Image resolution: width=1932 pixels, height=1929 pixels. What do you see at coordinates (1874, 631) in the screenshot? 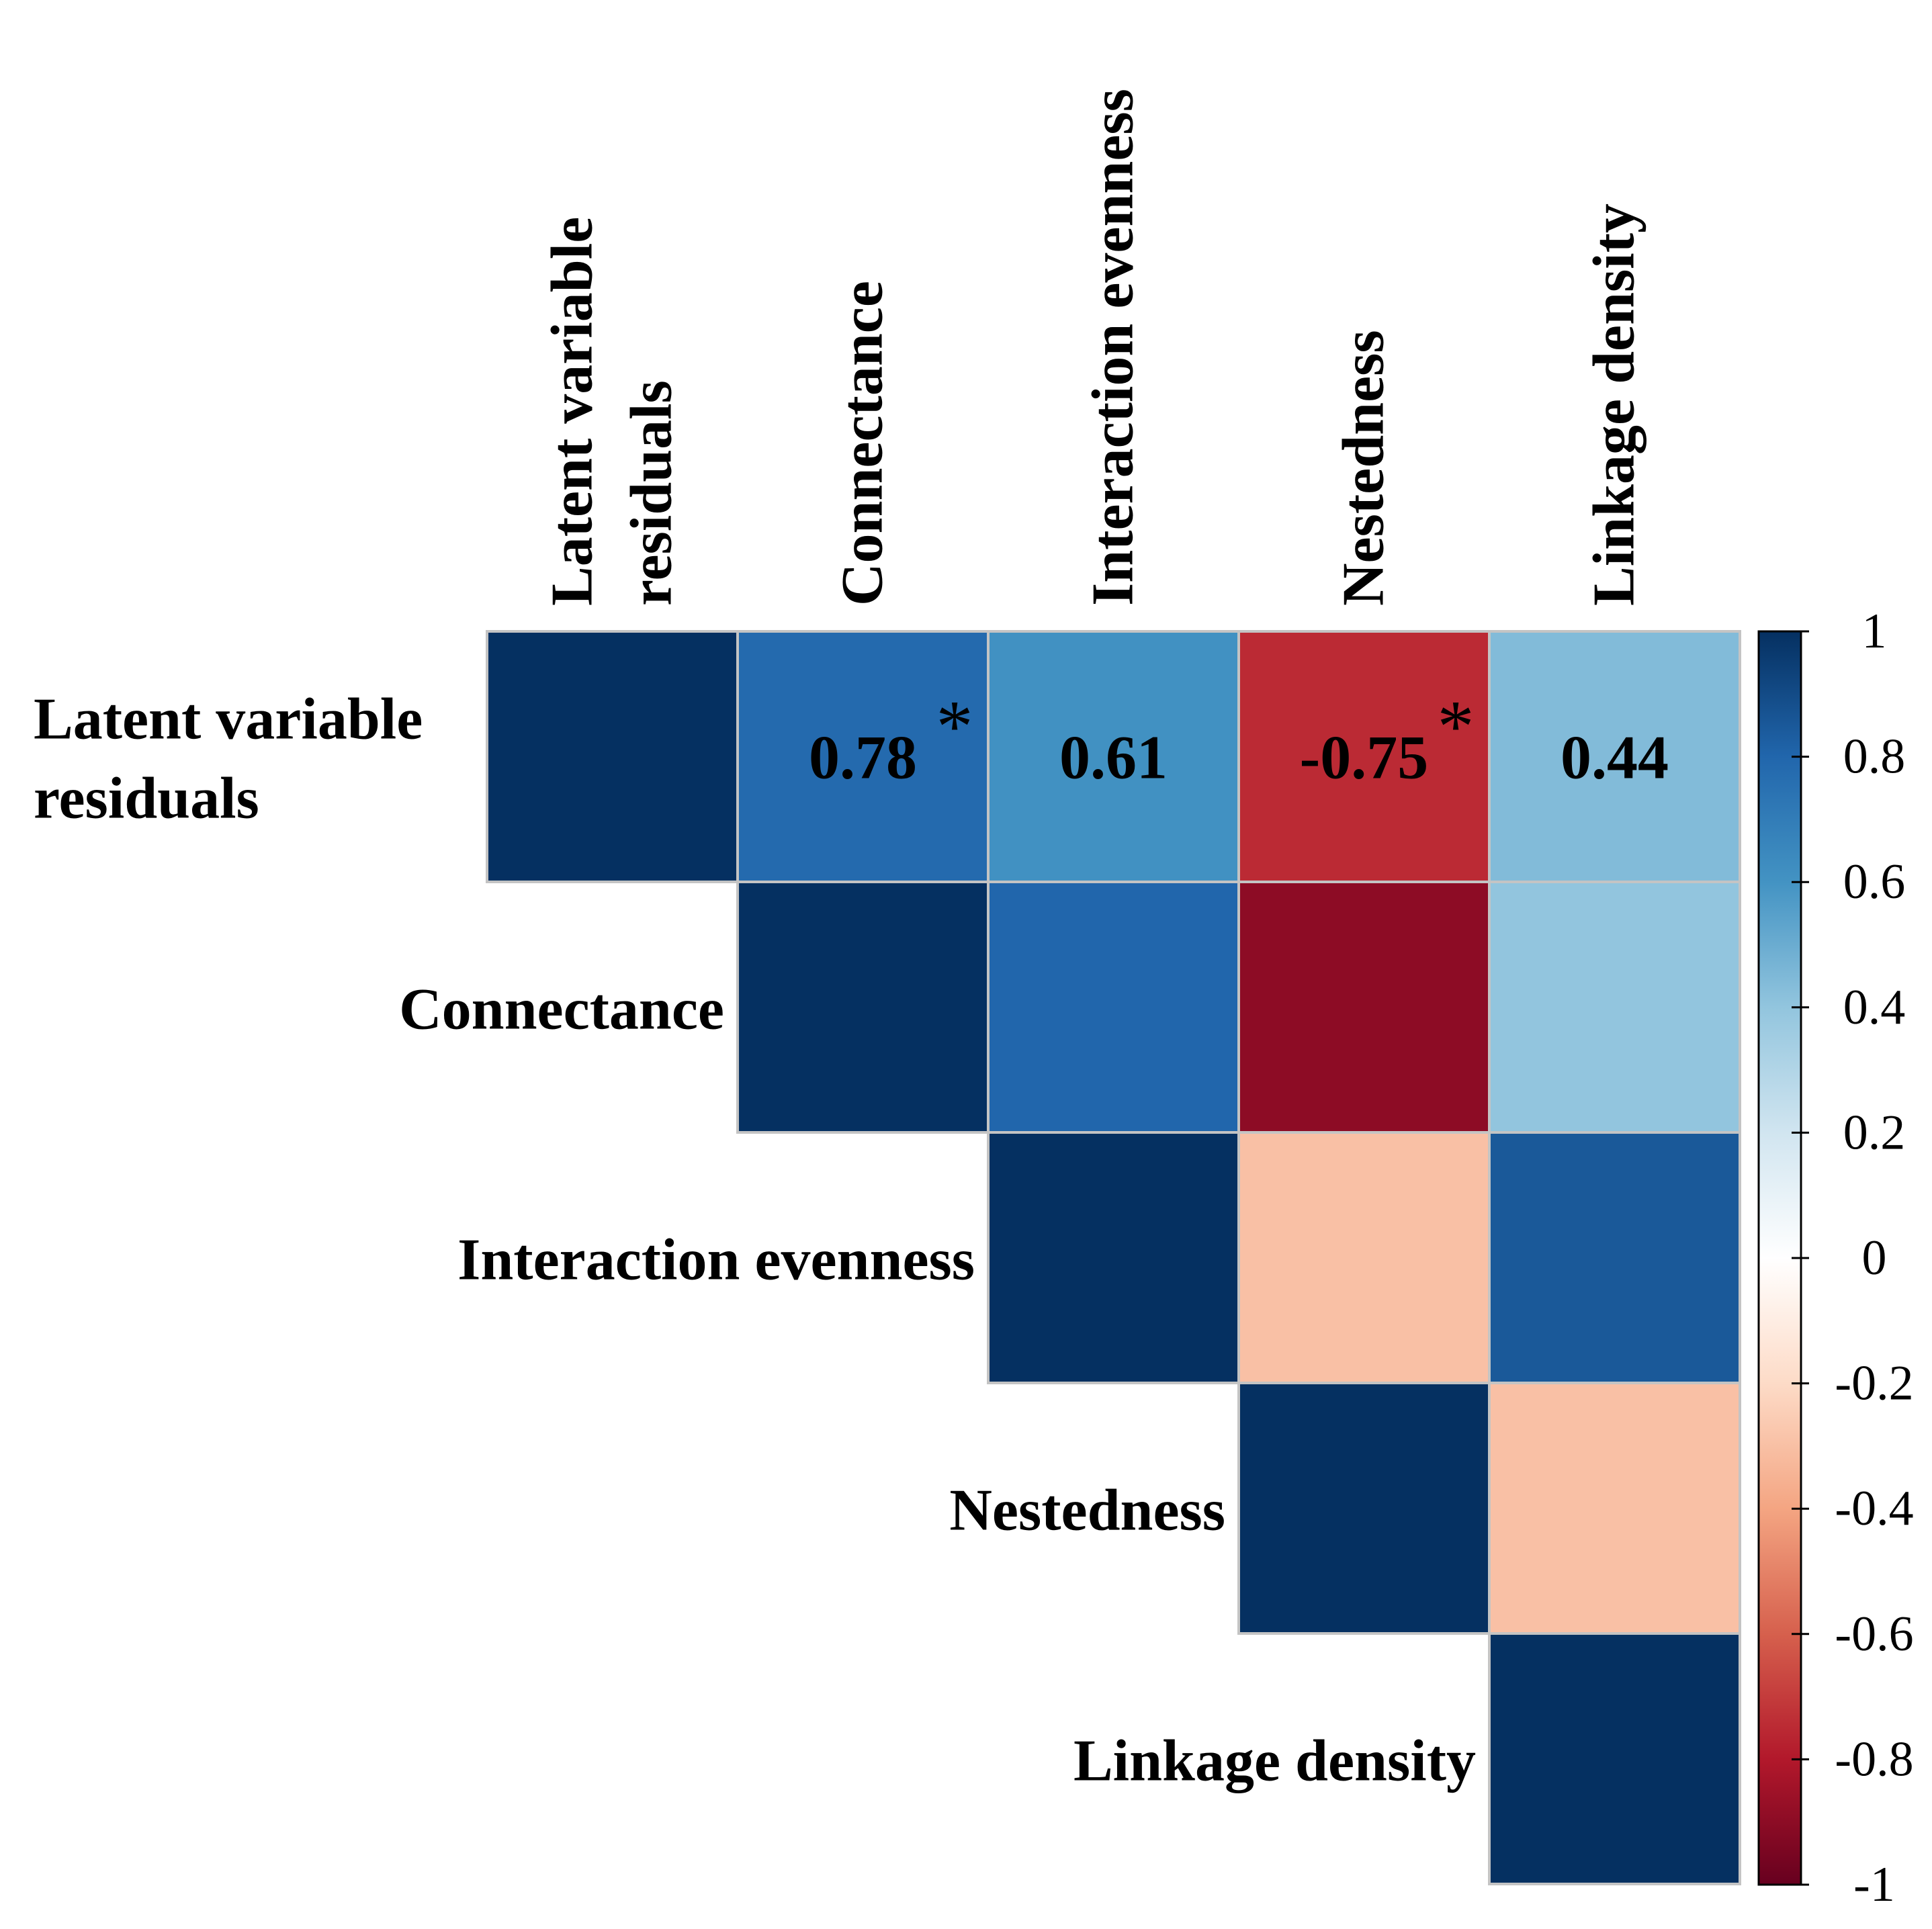
I see `colorbar-tick-label: 1` at bounding box center [1874, 631].